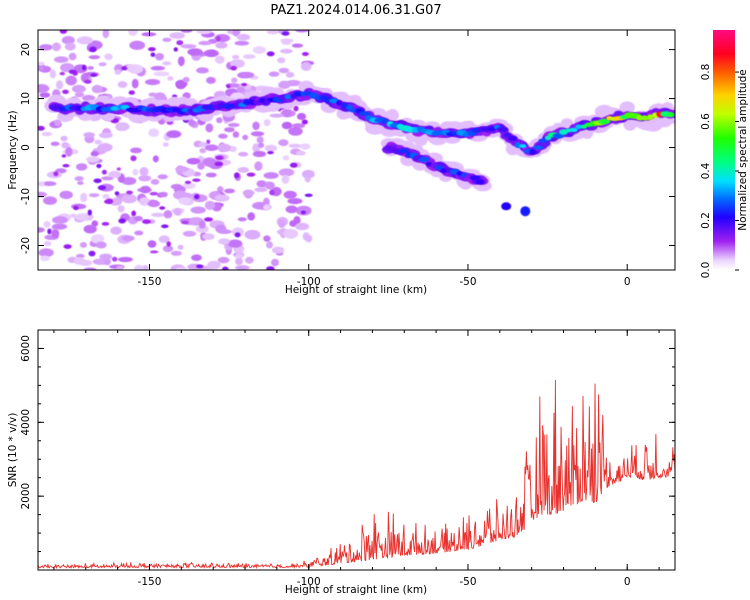  I want to click on snr-xtick-label: -150, so click(150, 582).